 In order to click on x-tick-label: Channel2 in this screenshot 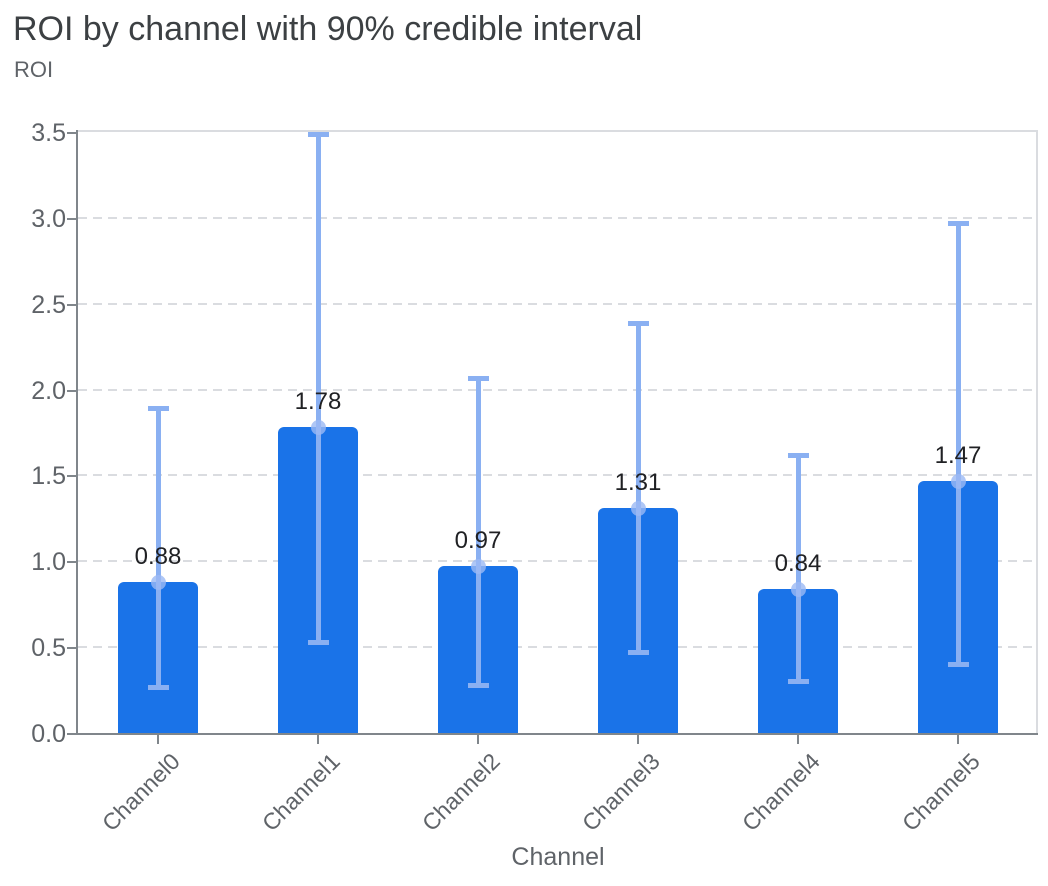, I will do `click(460, 792)`.